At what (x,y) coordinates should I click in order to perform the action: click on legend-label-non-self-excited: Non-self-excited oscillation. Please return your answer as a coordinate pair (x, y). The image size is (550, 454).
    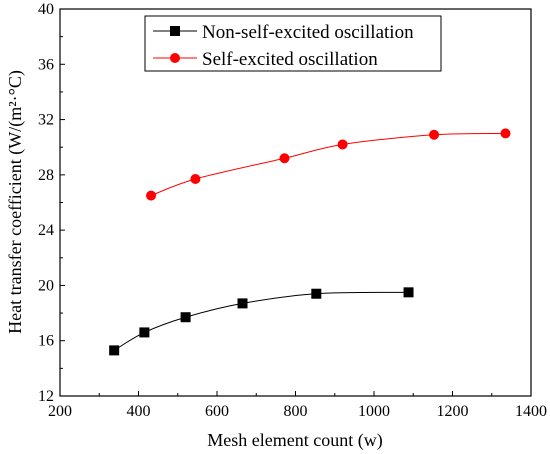
    Looking at the image, I should click on (308, 32).